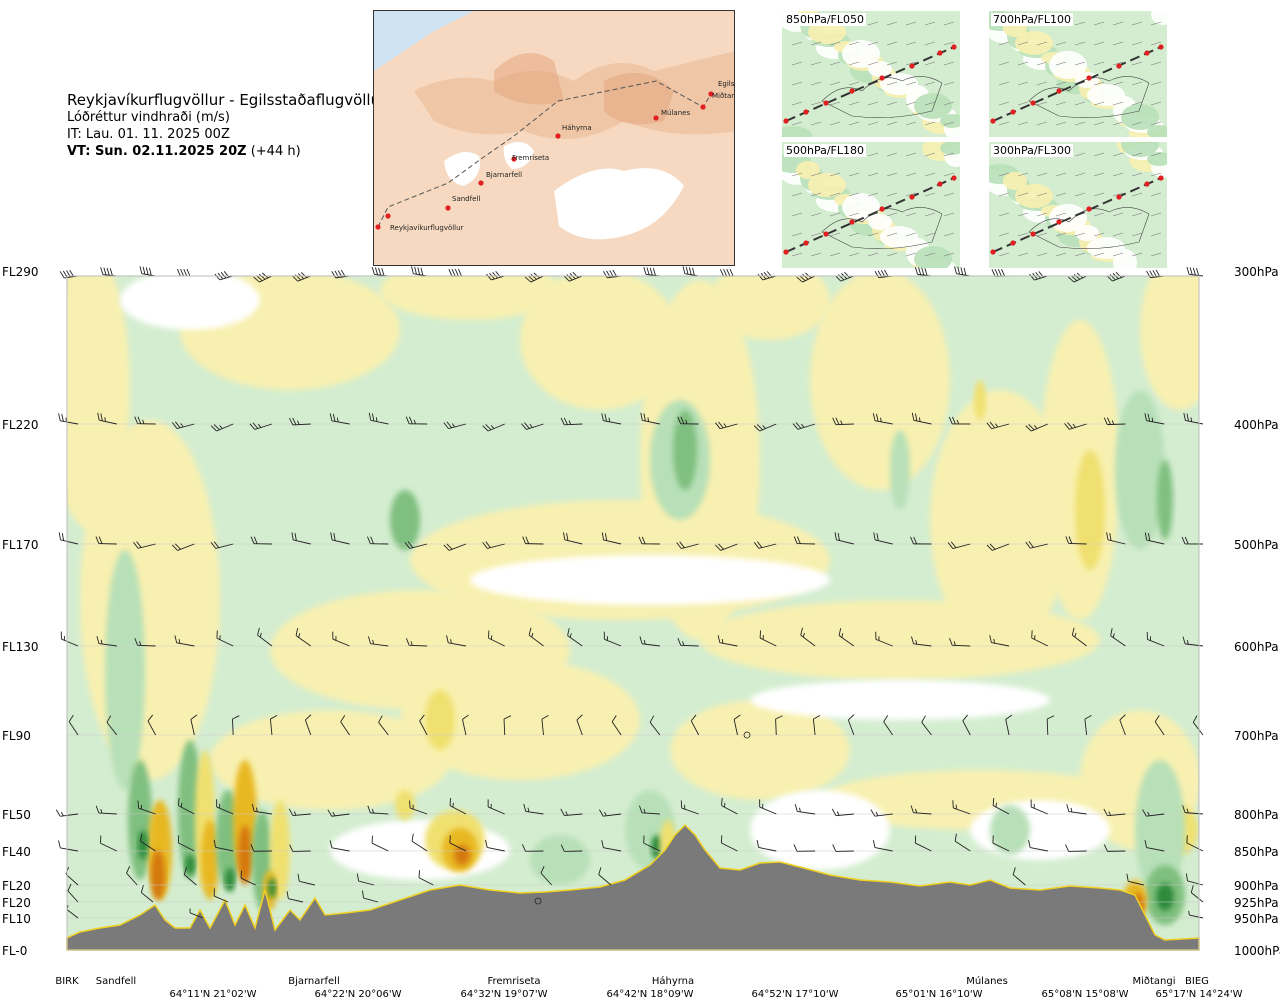 The image size is (1280, 1005). I want to click on map-place-label: Háhyrna, so click(577, 128).